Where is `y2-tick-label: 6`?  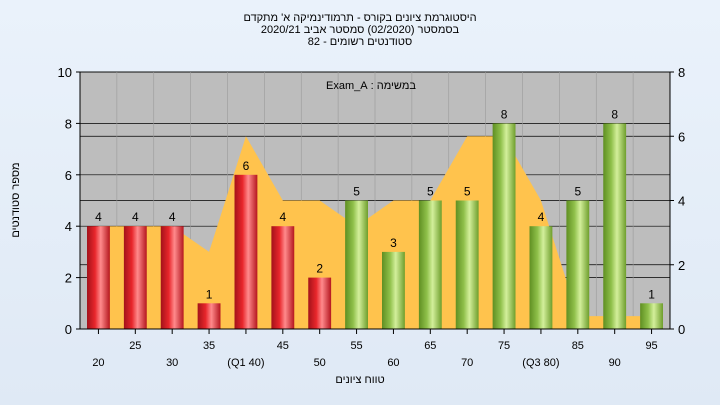 y2-tick-label: 6 is located at coordinates (681, 136).